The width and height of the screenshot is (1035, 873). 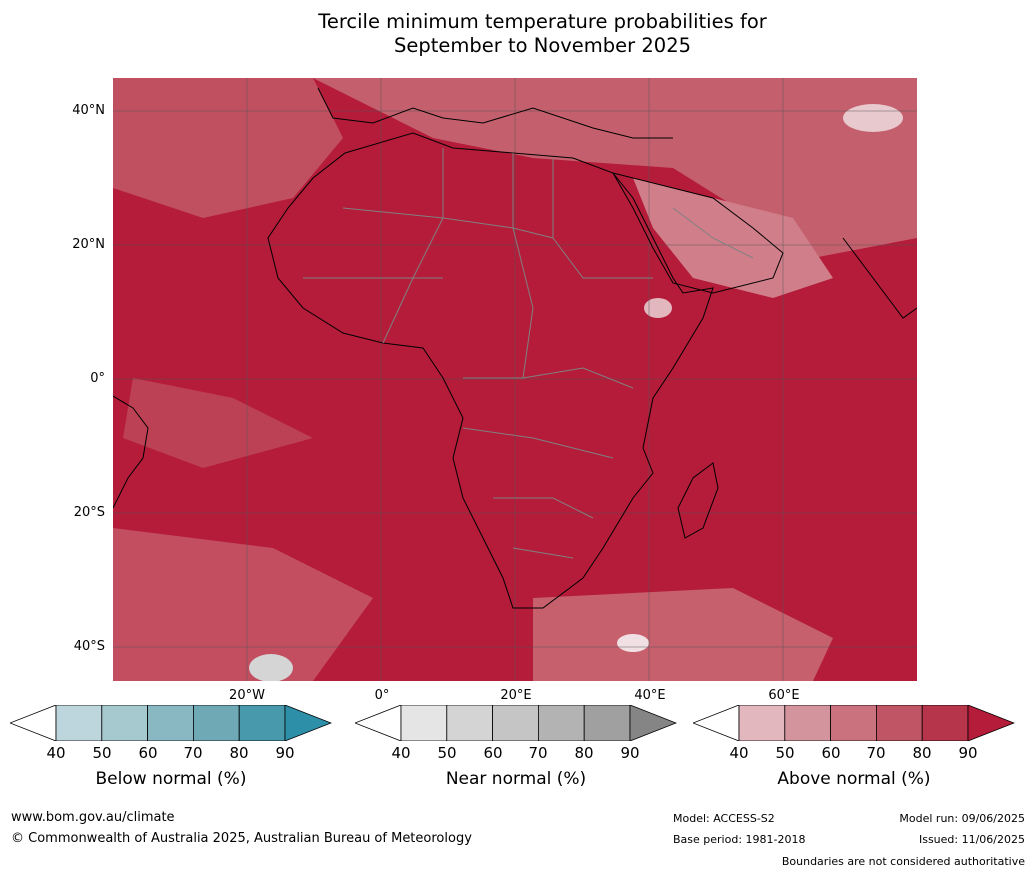 What do you see at coordinates (739, 839) in the screenshot?
I see `footer-base-period: Base period: 1981-2018` at bounding box center [739, 839].